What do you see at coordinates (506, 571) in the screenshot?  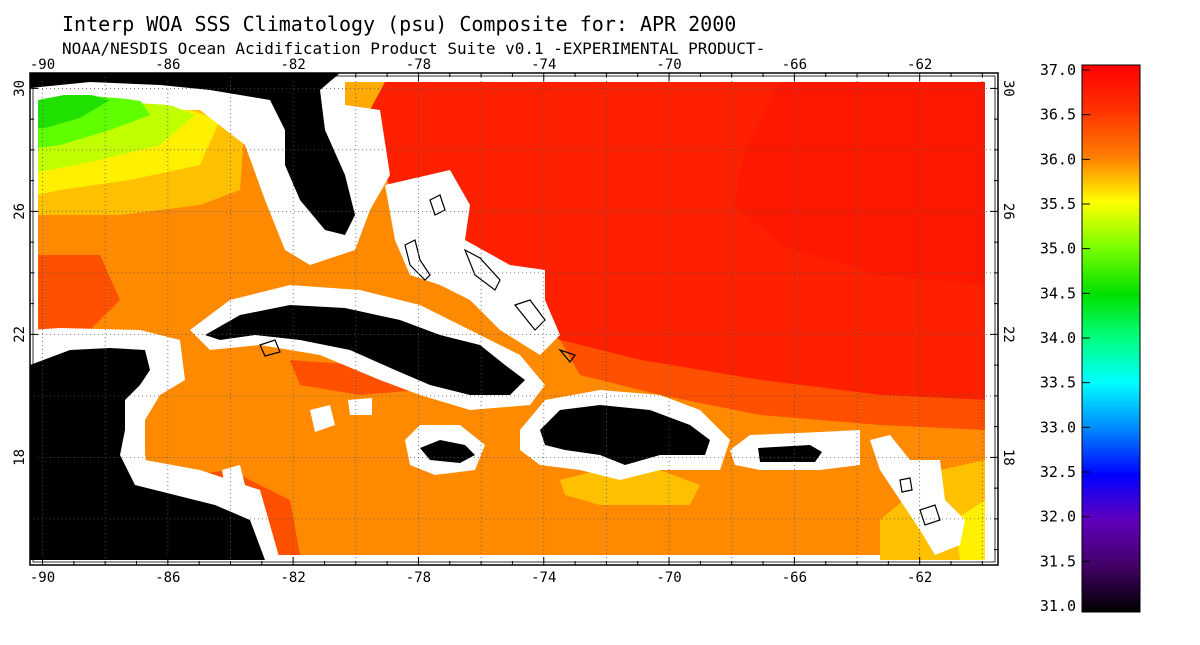 I see `lon-axis-bottom: -90 -86 -82 -78 -74 -70 -66 -62` at bounding box center [506, 571].